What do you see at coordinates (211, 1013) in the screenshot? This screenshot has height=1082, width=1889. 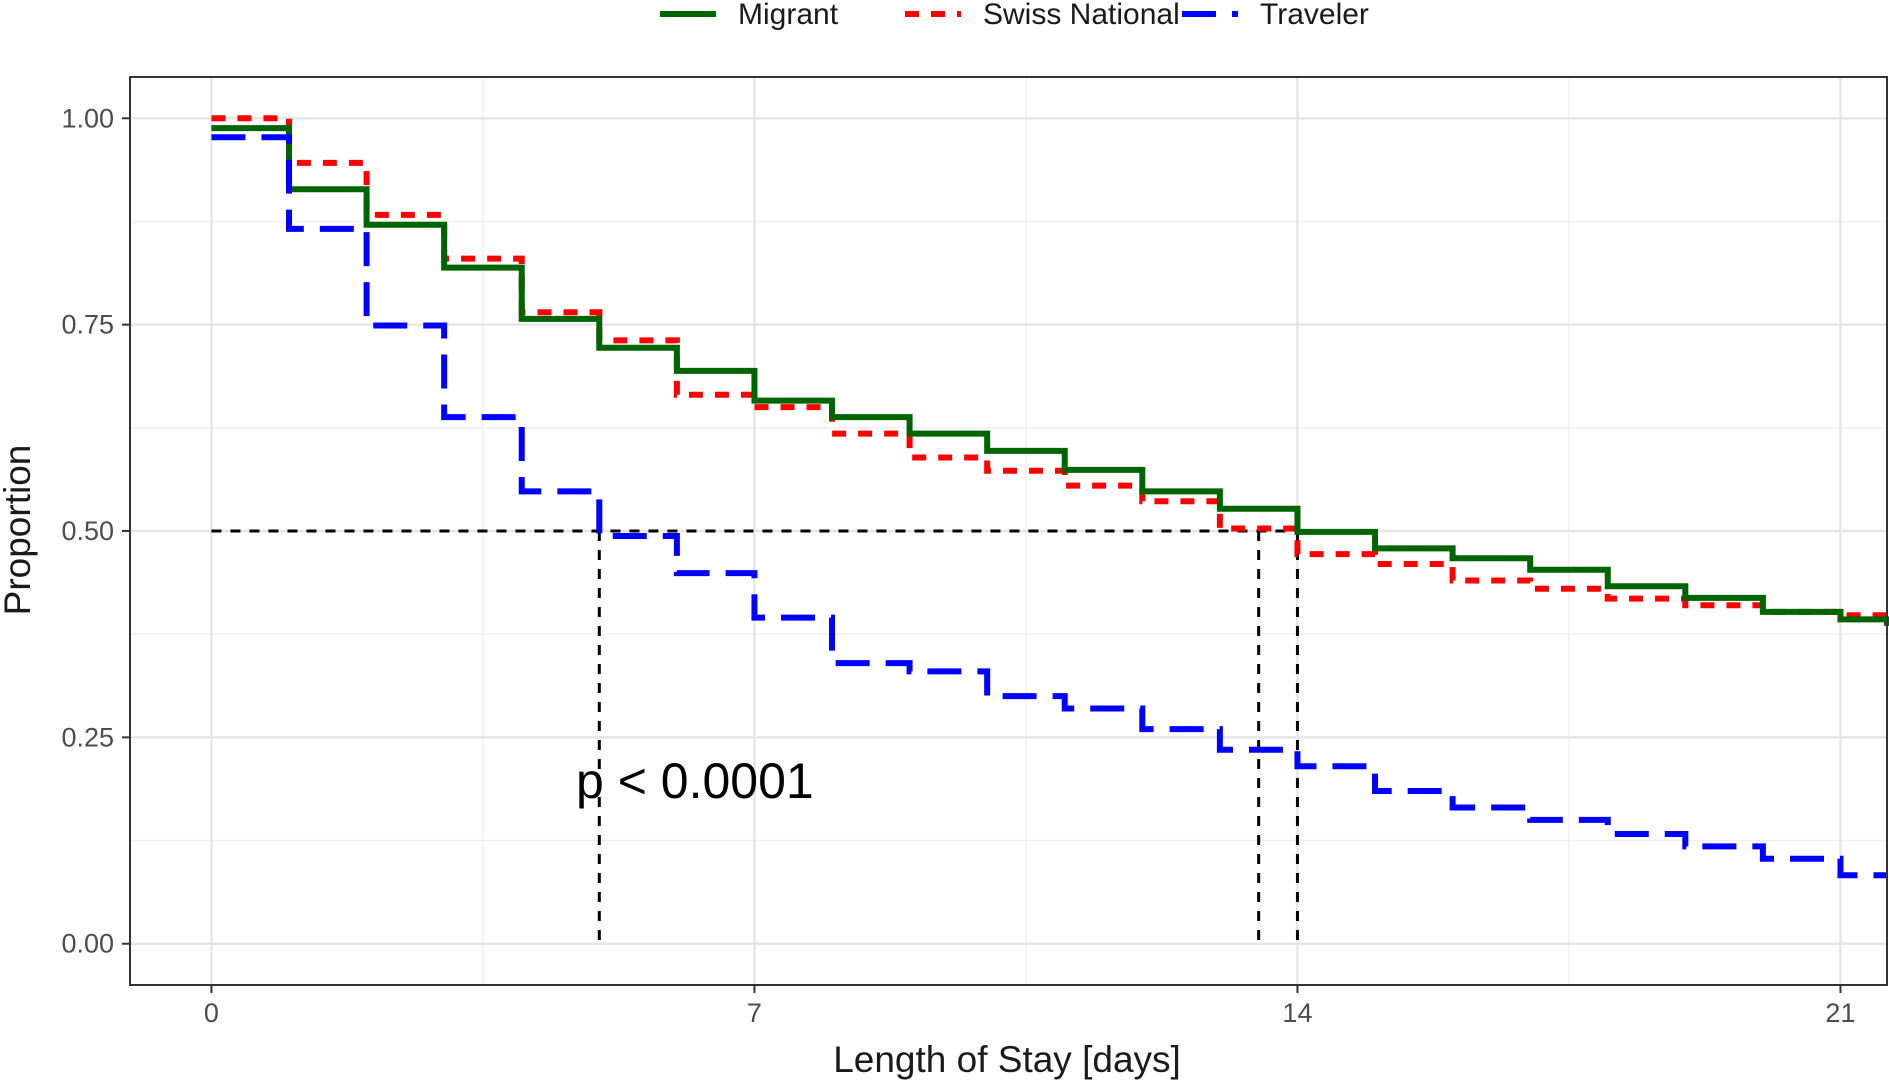 I see `x-tick-label: 0` at bounding box center [211, 1013].